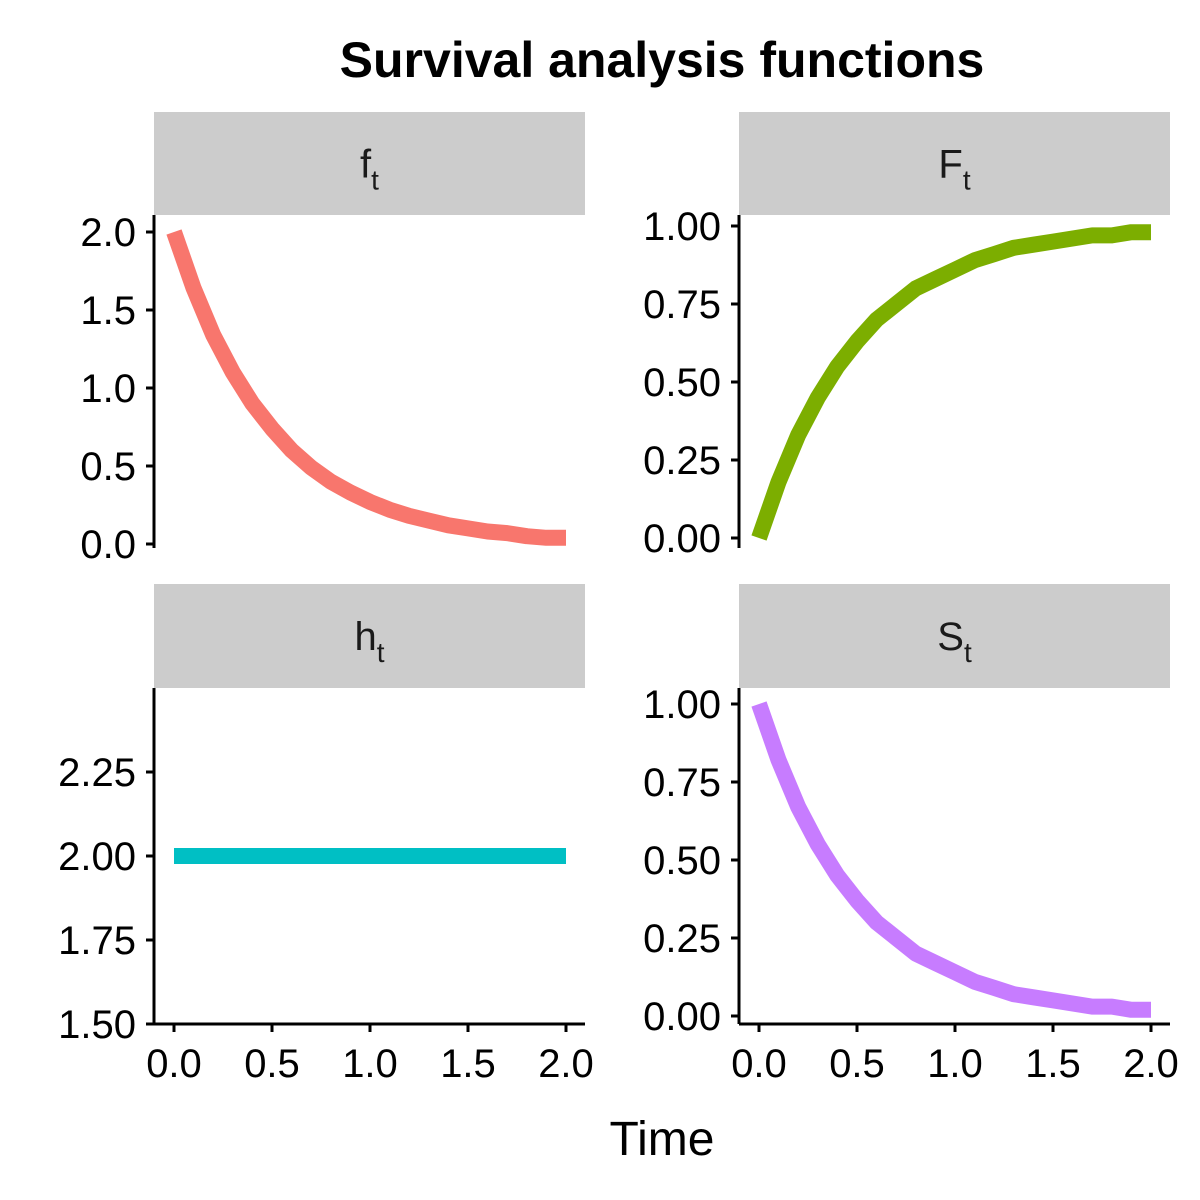 The width and height of the screenshot is (1200, 1200). What do you see at coordinates (682, 461) in the screenshot?
I see `y-tick-label-F: 0.25` at bounding box center [682, 461].